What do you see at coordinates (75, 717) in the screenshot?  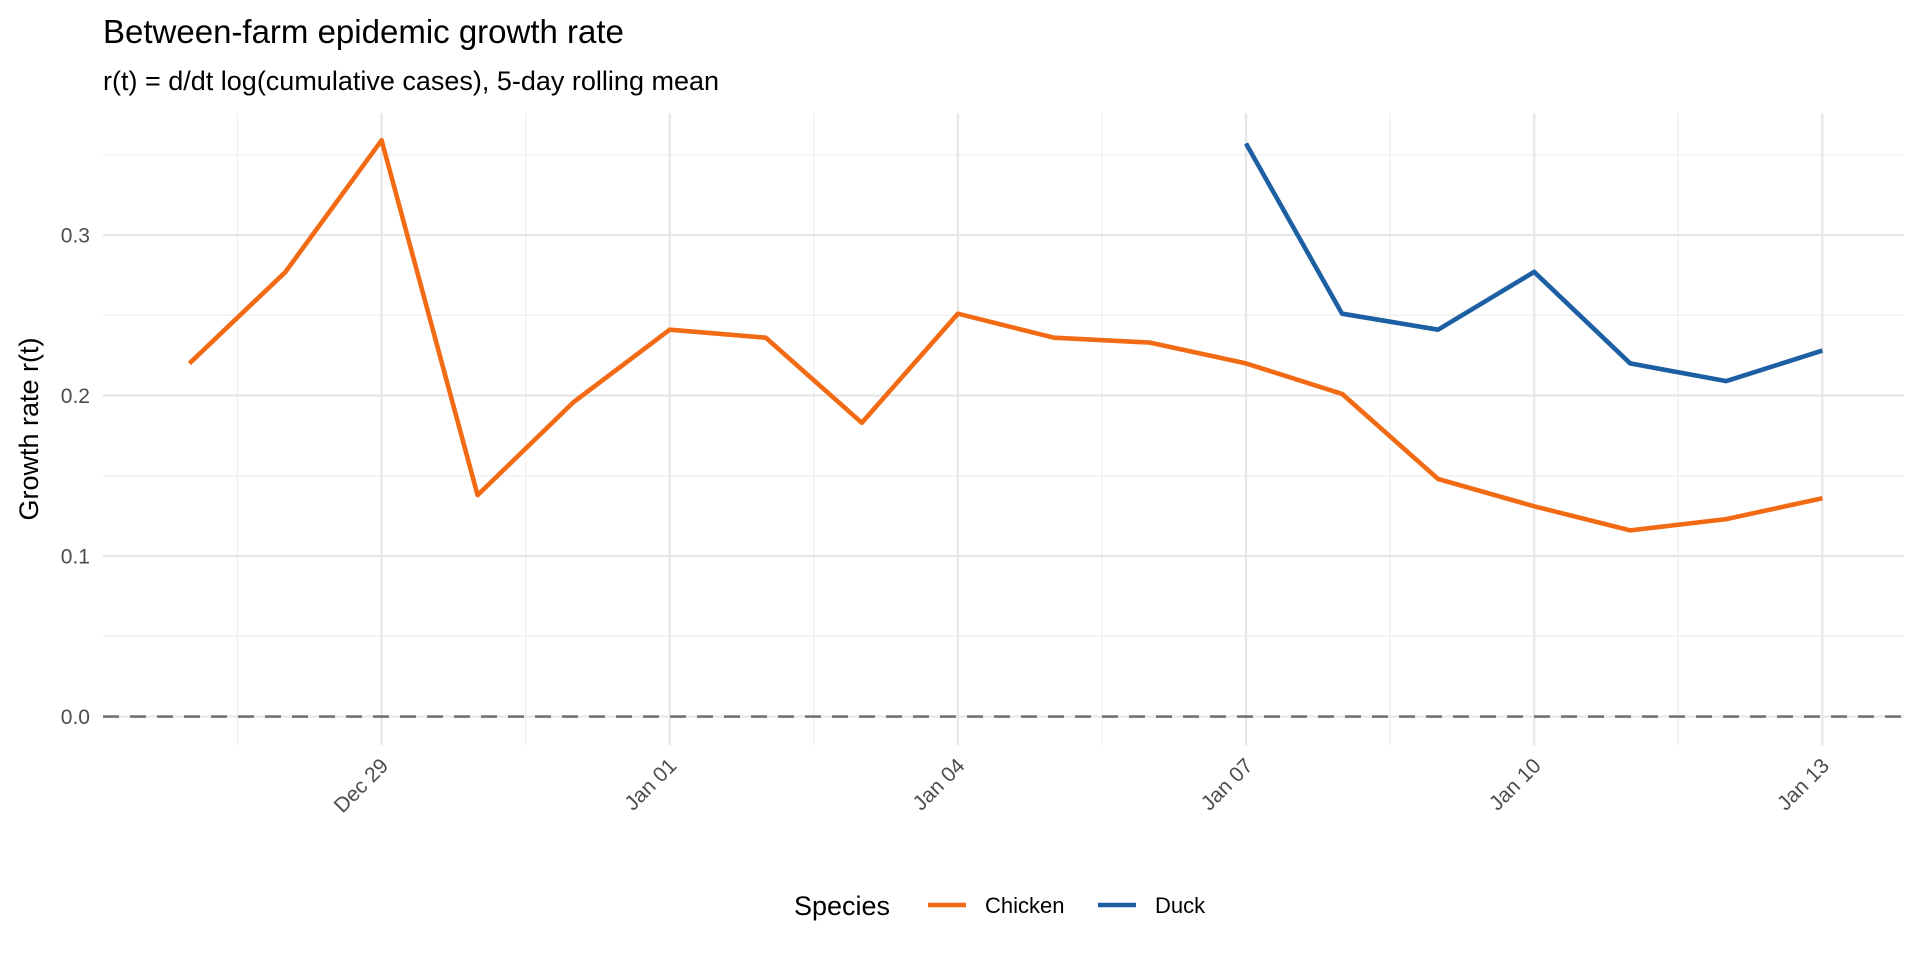 I see `y-tick-label: 0.0` at bounding box center [75, 717].